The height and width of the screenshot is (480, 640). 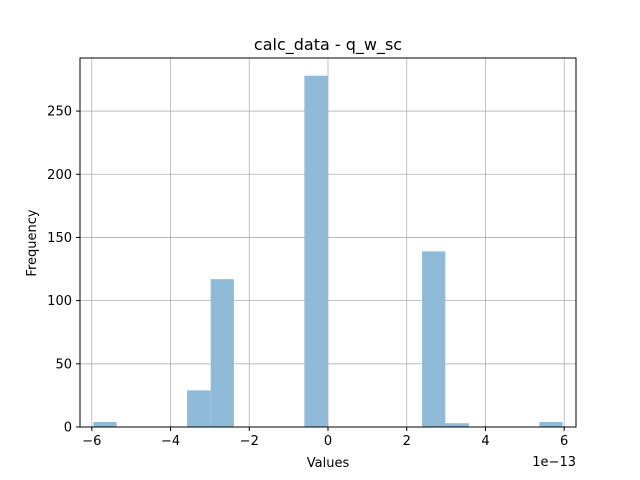 What do you see at coordinates (68, 428) in the screenshot?
I see `y-tick-label: 0` at bounding box center [68, 428].